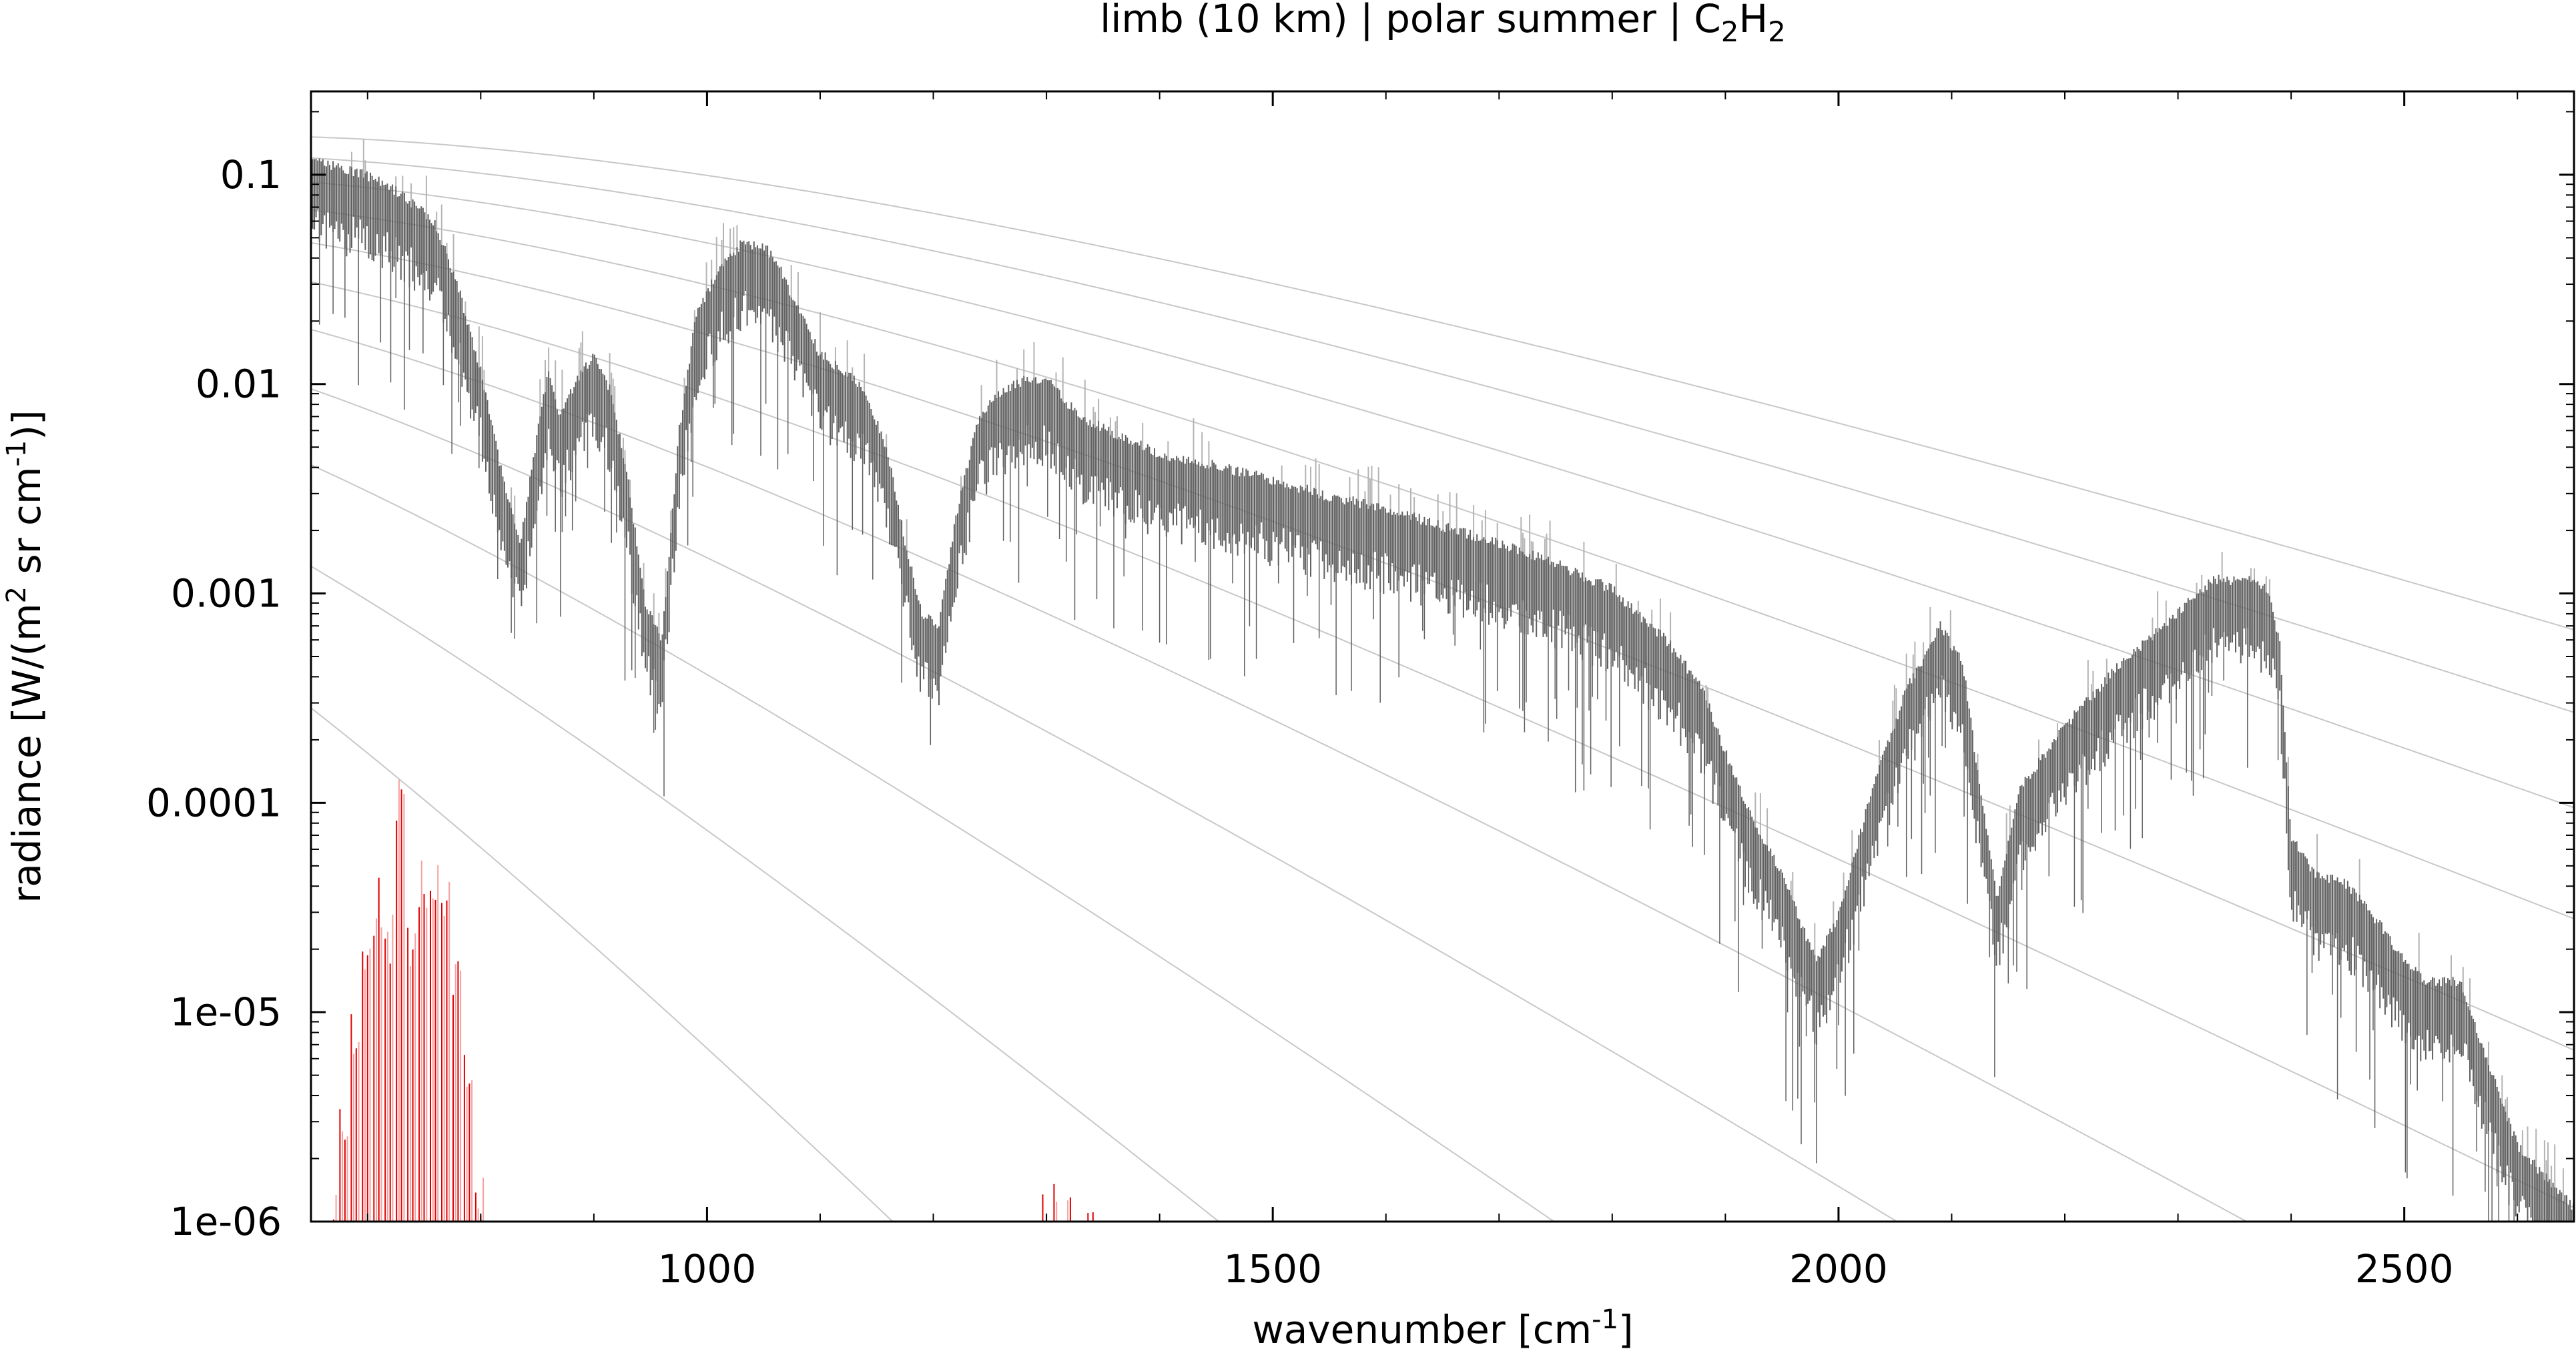 Image resolution: width=2576 pixels, height=1357 pixels. Describe the element at coordinates (214, 802) in the screenshot. I see `y-tick-label-3: 0.0001` at that location.